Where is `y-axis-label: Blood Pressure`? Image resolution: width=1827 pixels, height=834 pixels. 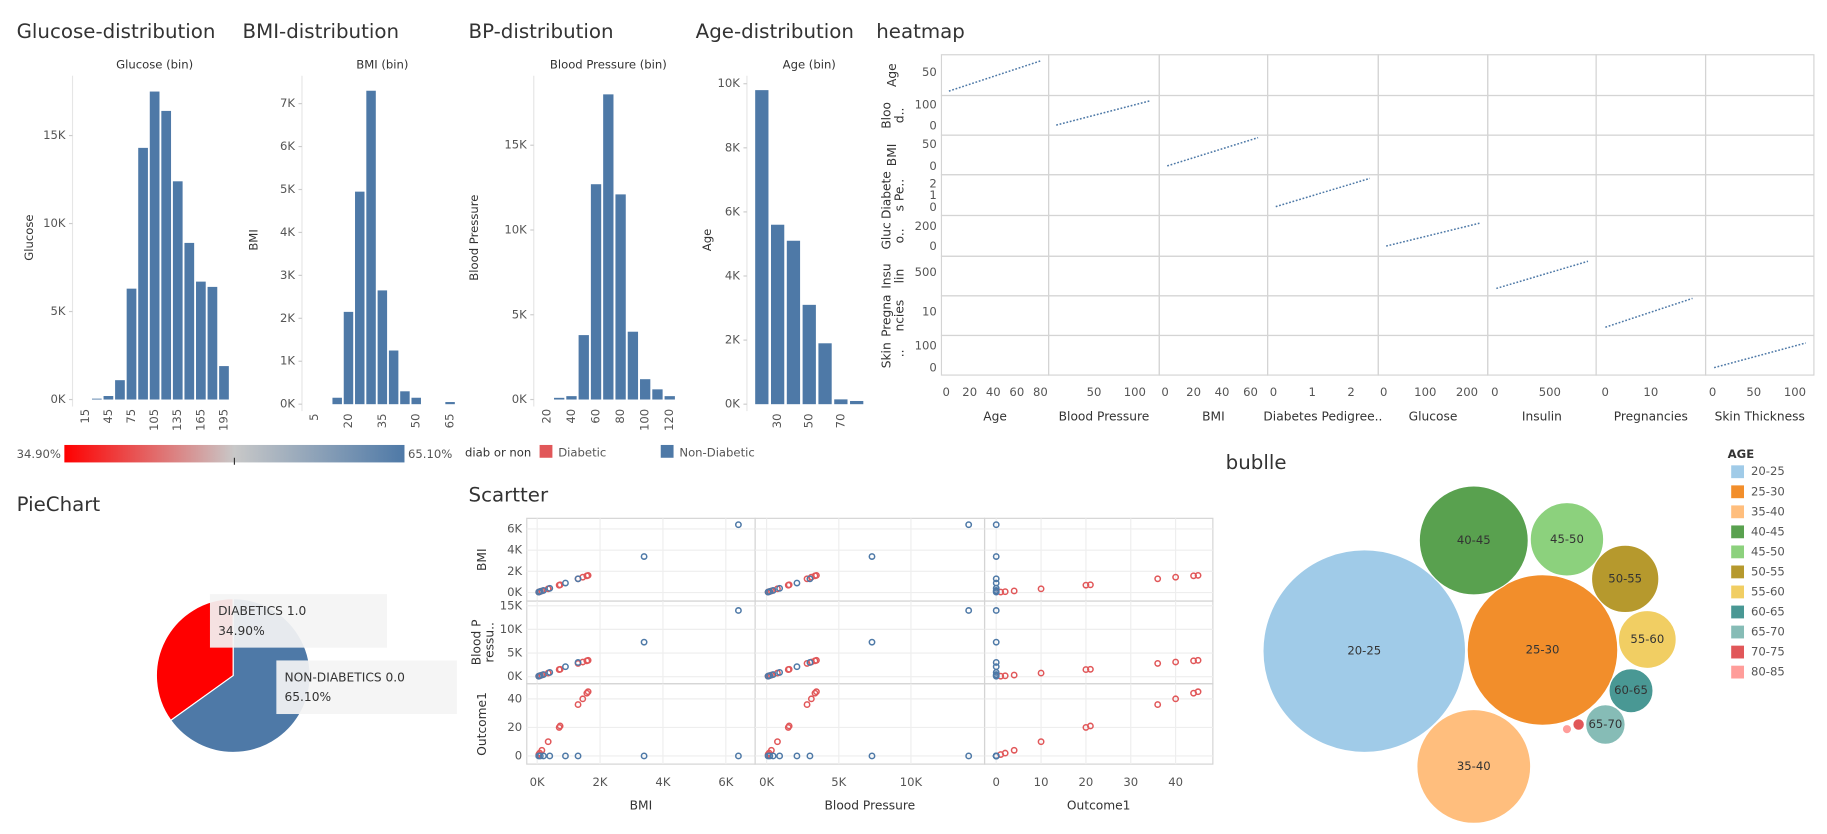
y-axis-label: Blood Pressure is located at coordinates (474, 238).